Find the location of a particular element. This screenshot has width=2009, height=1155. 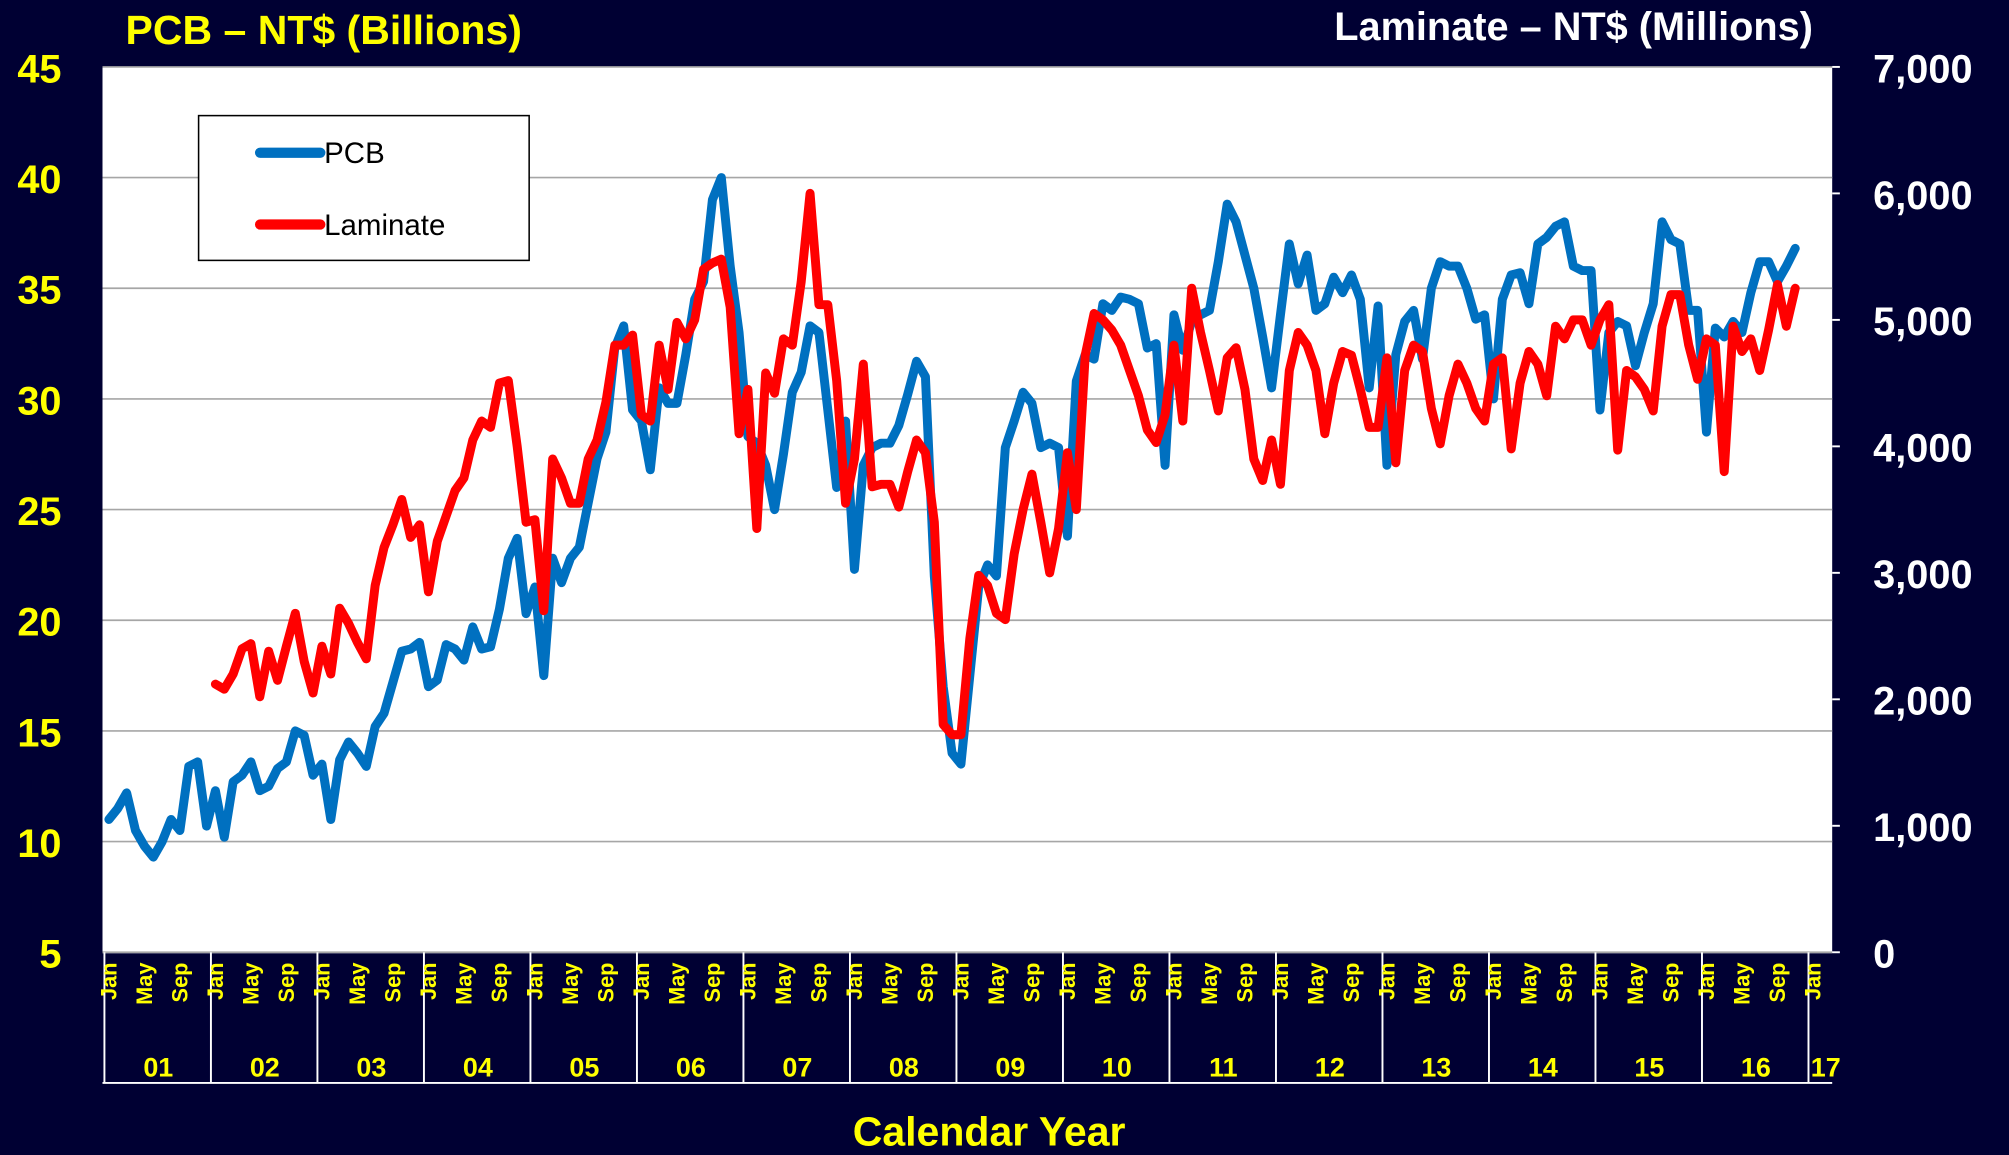

year-label: 13 is located at coordinates (1436, 1068).